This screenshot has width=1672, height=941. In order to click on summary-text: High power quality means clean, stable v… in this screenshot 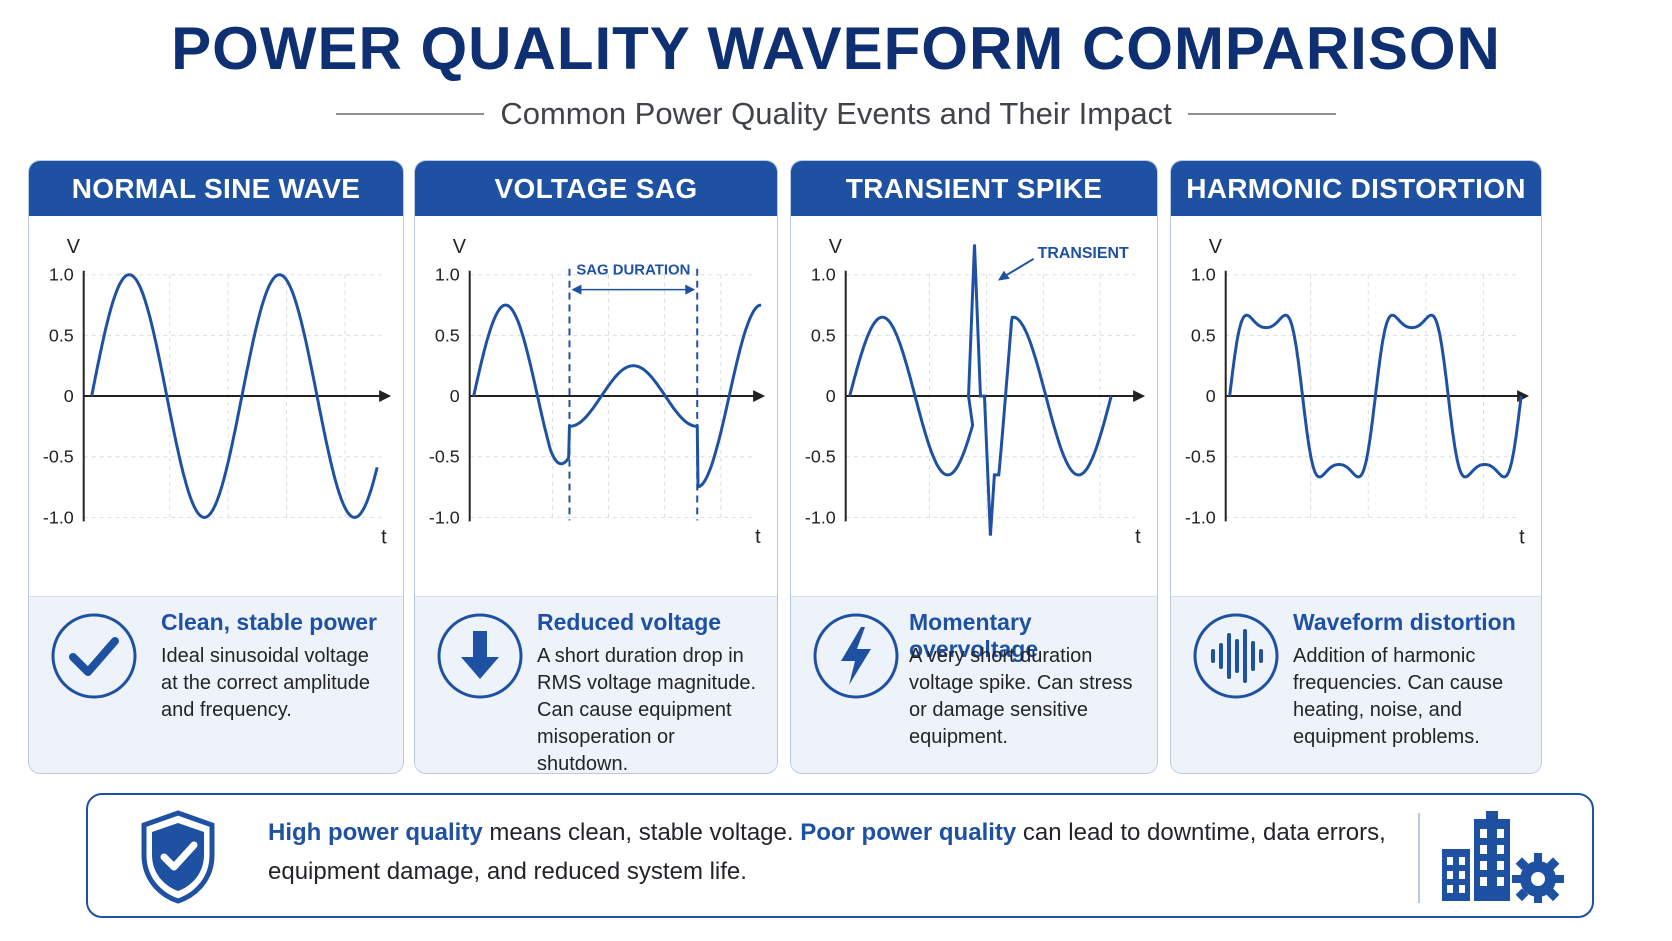, I will do `click(868, 852)`.